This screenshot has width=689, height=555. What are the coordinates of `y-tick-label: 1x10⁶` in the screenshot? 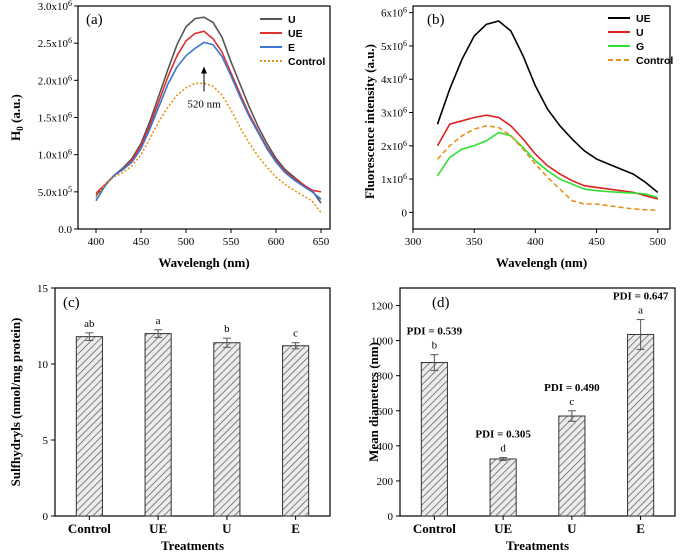 It's located at (394, 179).